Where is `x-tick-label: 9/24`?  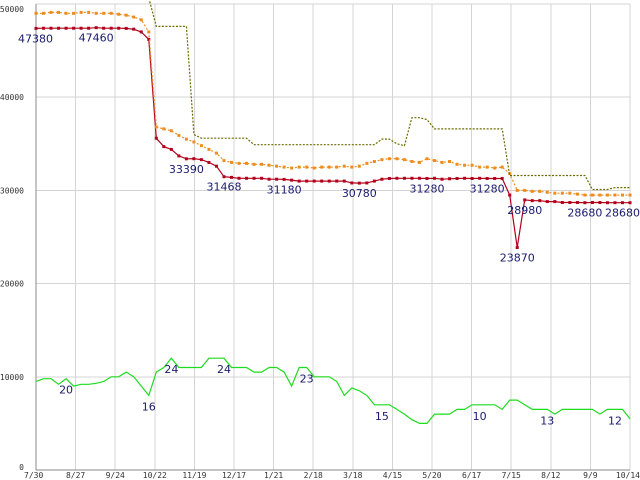 x-tick-label: 9/24 is located at coordinates (115, 475).